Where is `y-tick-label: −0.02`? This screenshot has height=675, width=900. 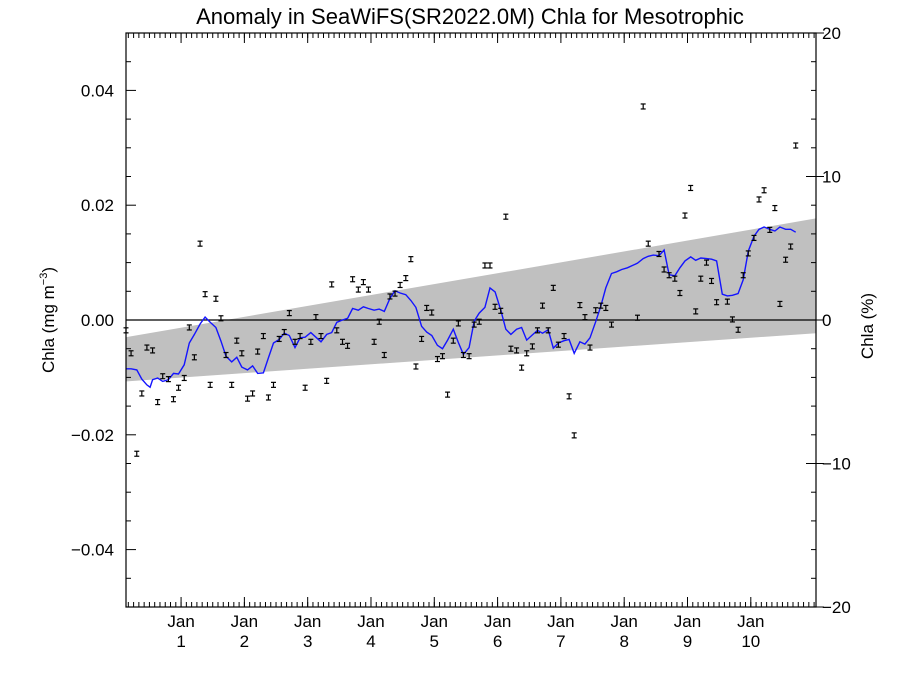 y-tick-label: −0.02 is located at coordinates (92, 435).